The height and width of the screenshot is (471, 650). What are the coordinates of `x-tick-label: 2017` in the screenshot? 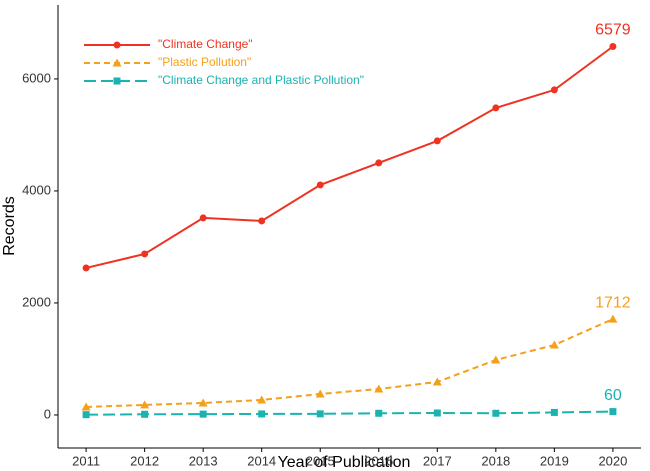 It's located at (437, 460).